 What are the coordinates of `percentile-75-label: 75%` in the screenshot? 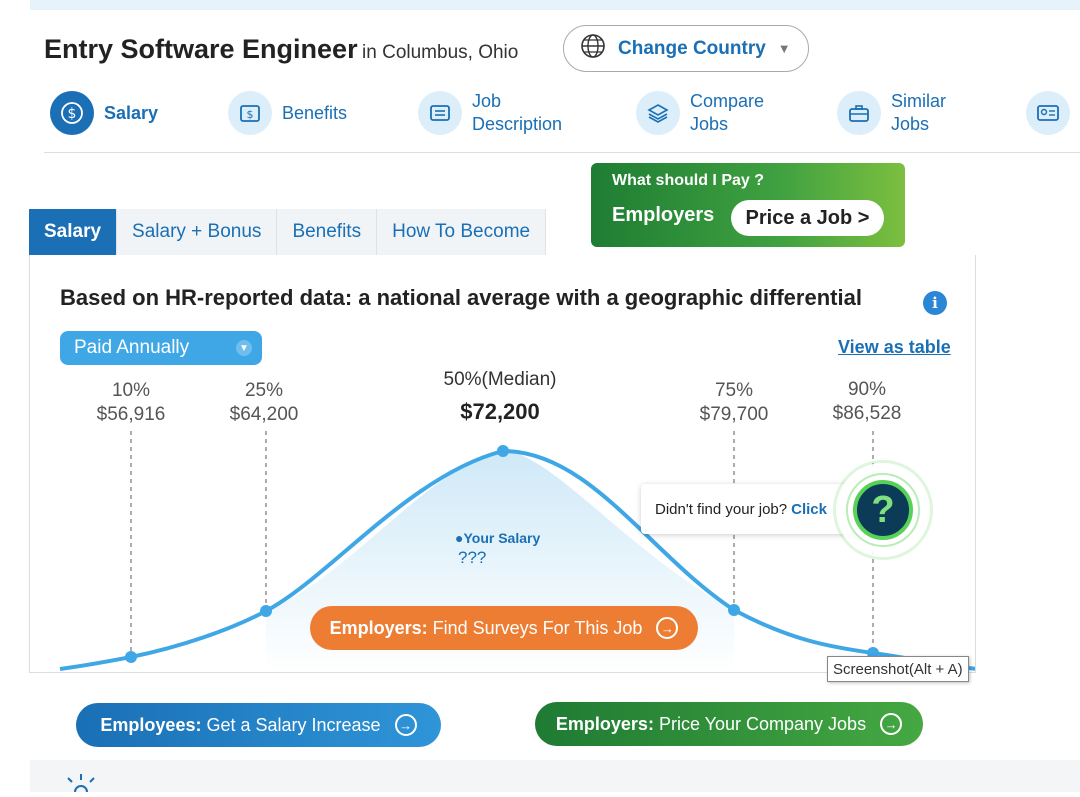 It's located at (734, 390).